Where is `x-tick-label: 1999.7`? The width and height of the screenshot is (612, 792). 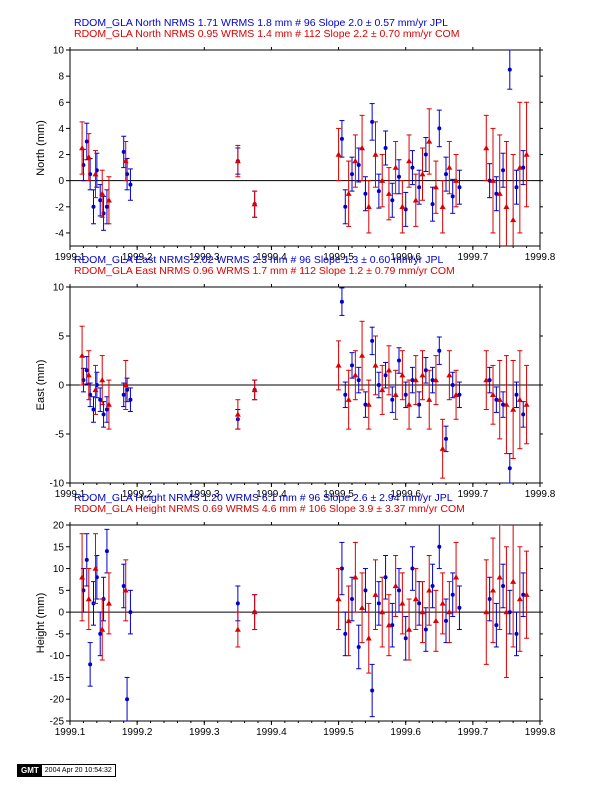 x-tick-label: 1999.7 is located at coordinates (473, 257).